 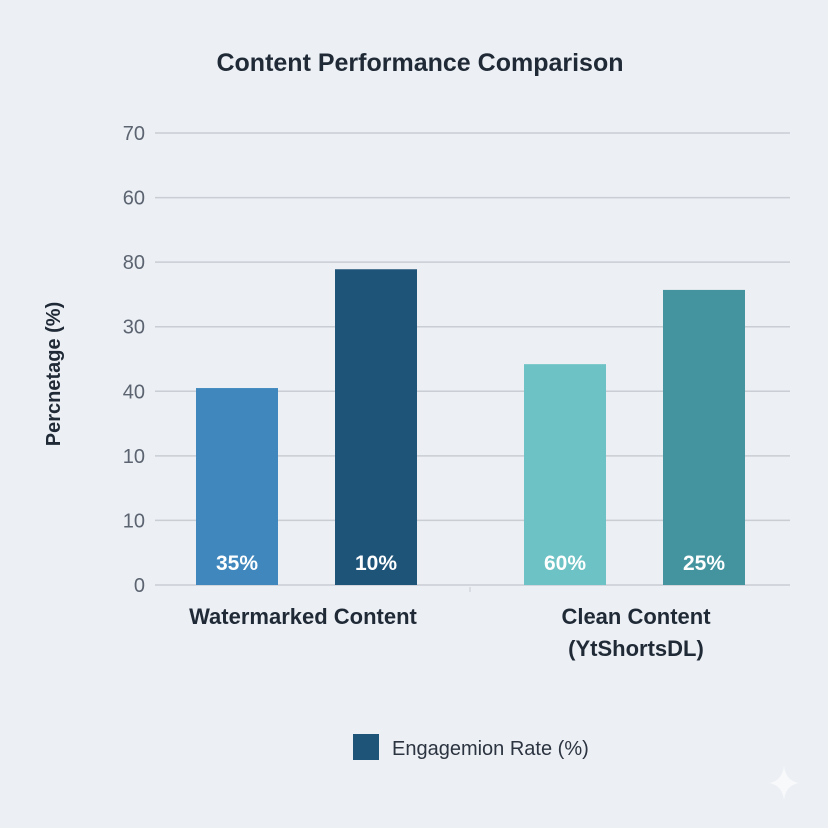 I want to click on category-label: Clean Content, so click(x=636, y=616).